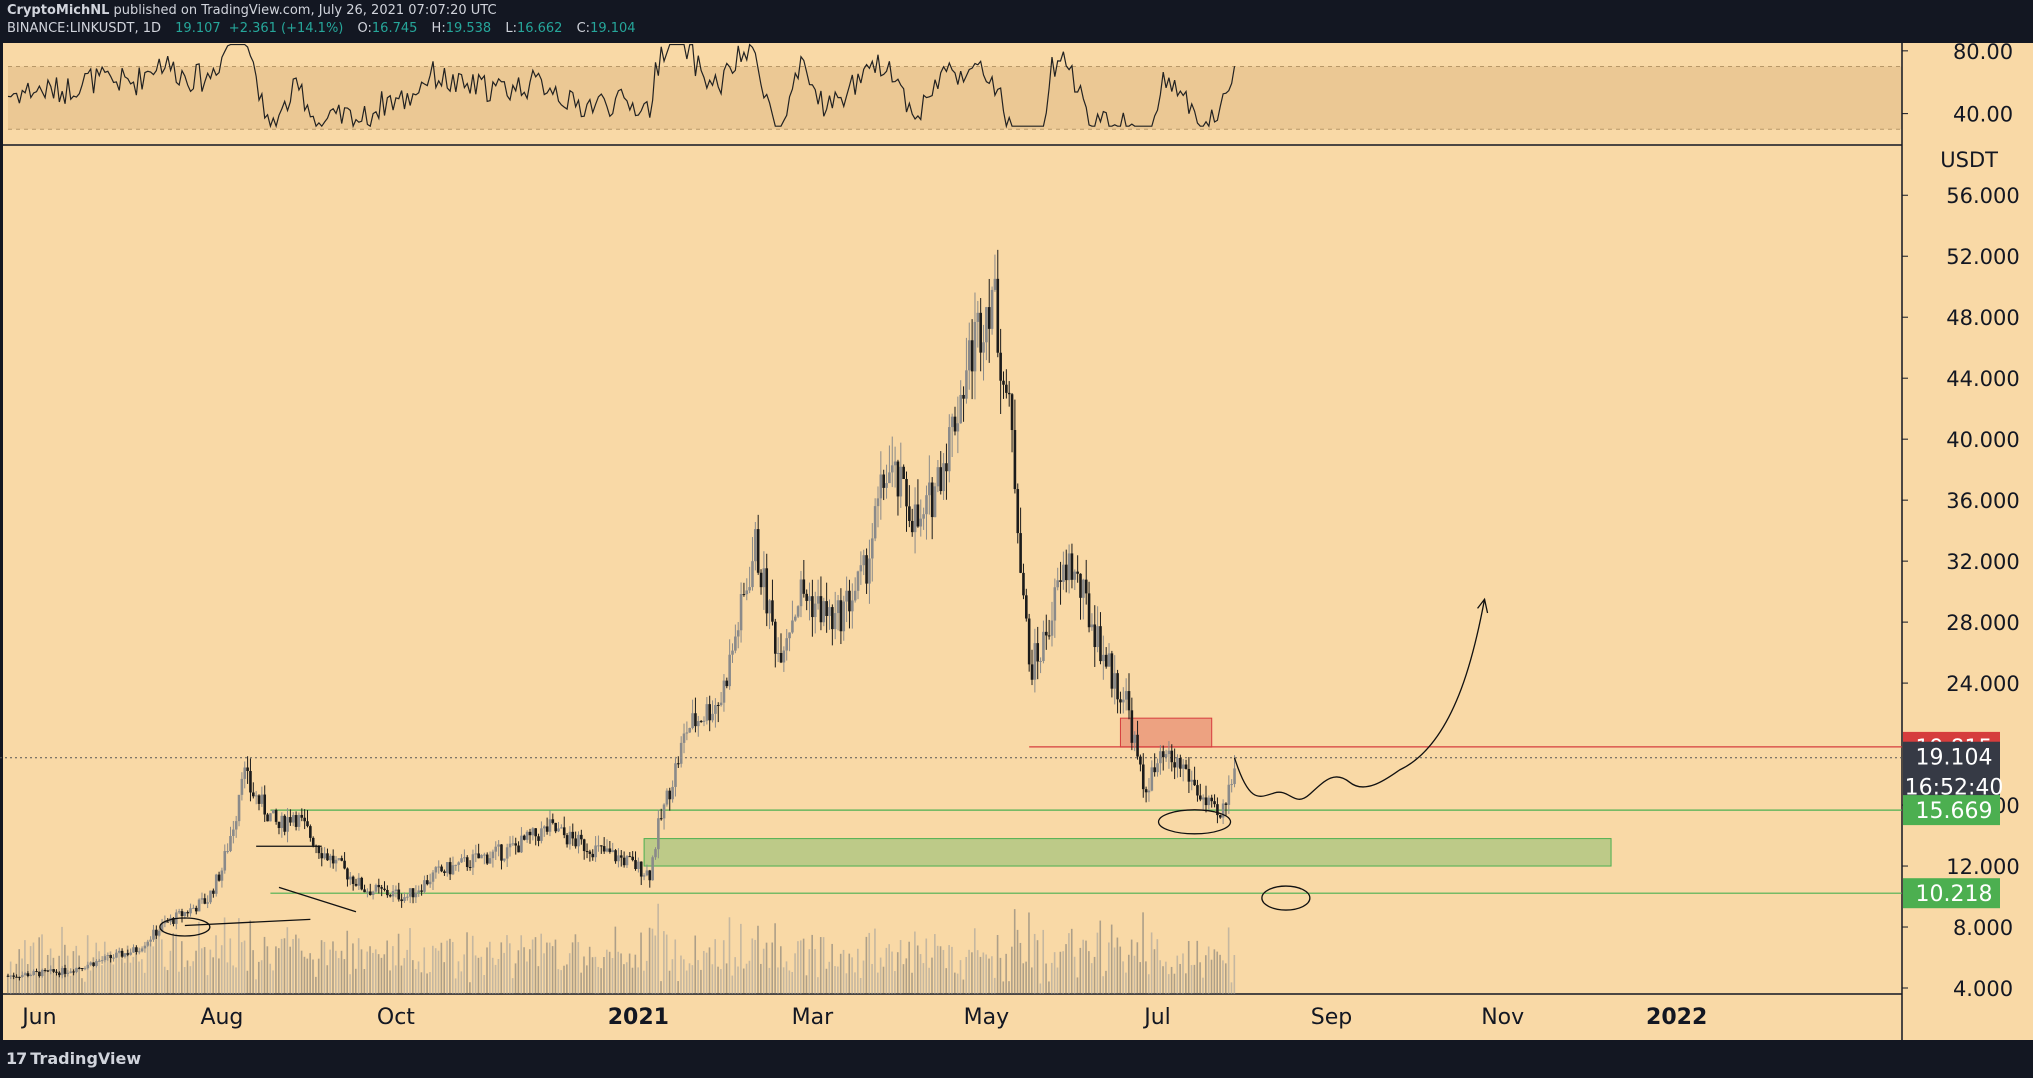 The width and height of the screenshot is (2033, 1078). What do you see at coordinates (621, 948) in the screenshot?
I see `volume-histogram` at bounding box center [621, 948].